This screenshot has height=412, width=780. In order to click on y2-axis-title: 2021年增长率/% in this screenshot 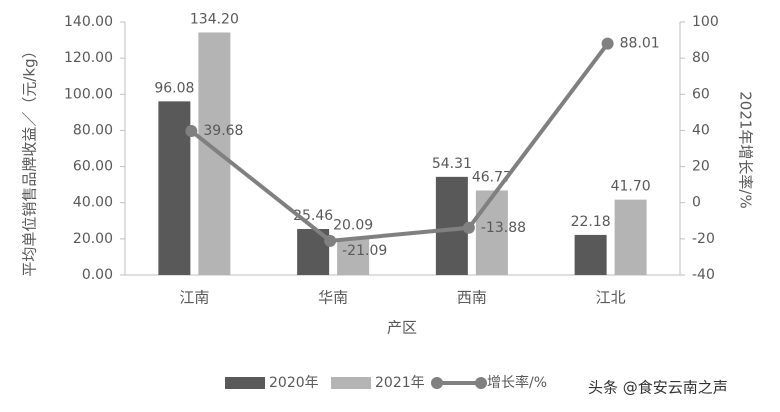, I will do `click(746, 149)`.